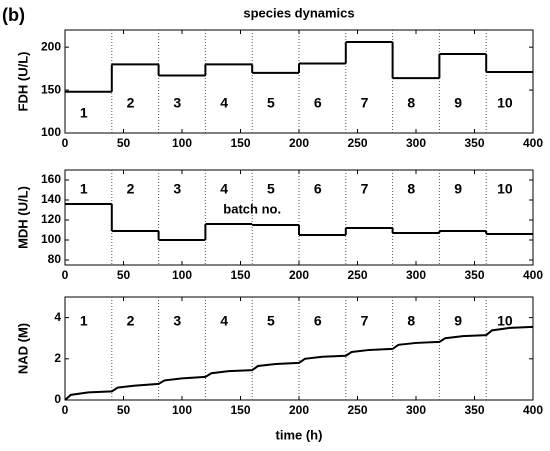 The height and width of the screenshot is (451, 550). Describe the element at coordinates (57, 399) in the screenshot. I see `y-tick-label: 0` at that location.